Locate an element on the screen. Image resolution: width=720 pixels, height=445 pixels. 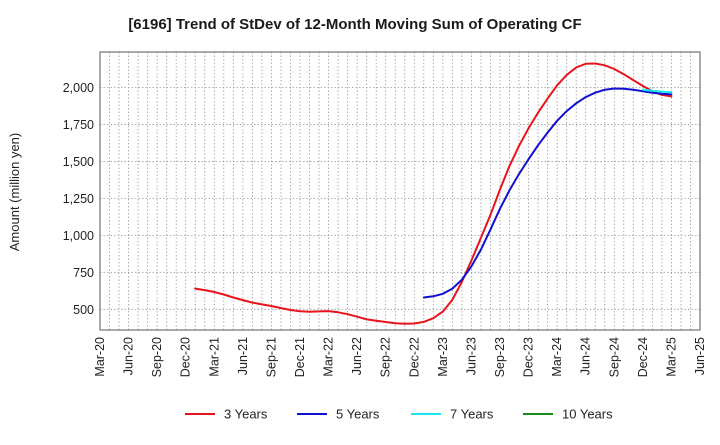
legend-label: 3 Years is located at coordinates (246, 414).